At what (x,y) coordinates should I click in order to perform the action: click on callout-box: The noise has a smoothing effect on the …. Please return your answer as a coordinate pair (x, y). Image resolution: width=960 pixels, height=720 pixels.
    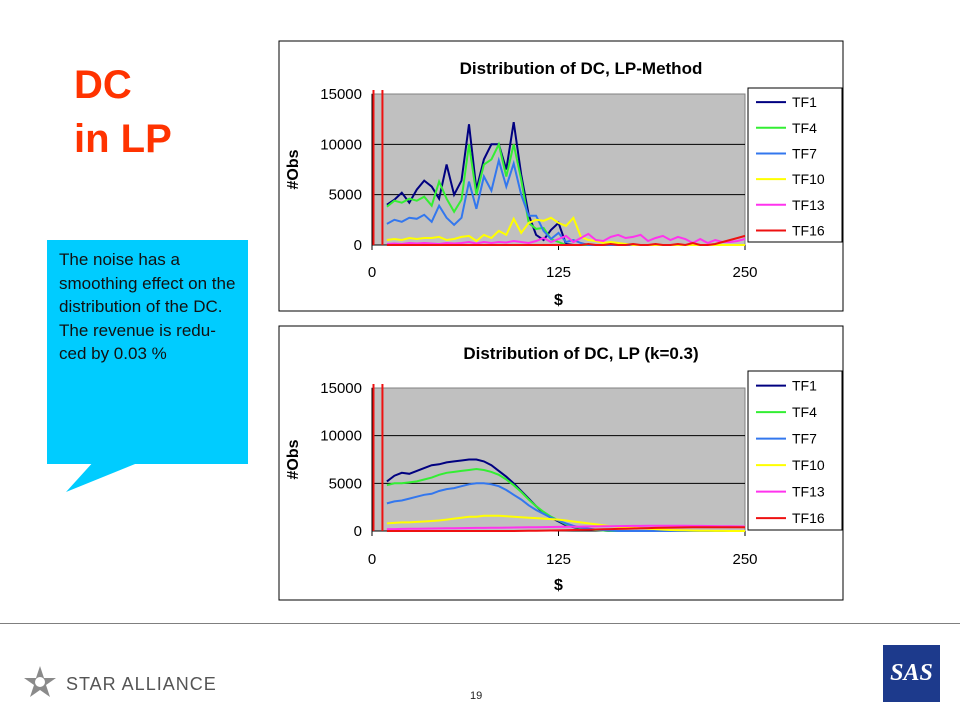
    Looking at the image, I should click on (147, 352).